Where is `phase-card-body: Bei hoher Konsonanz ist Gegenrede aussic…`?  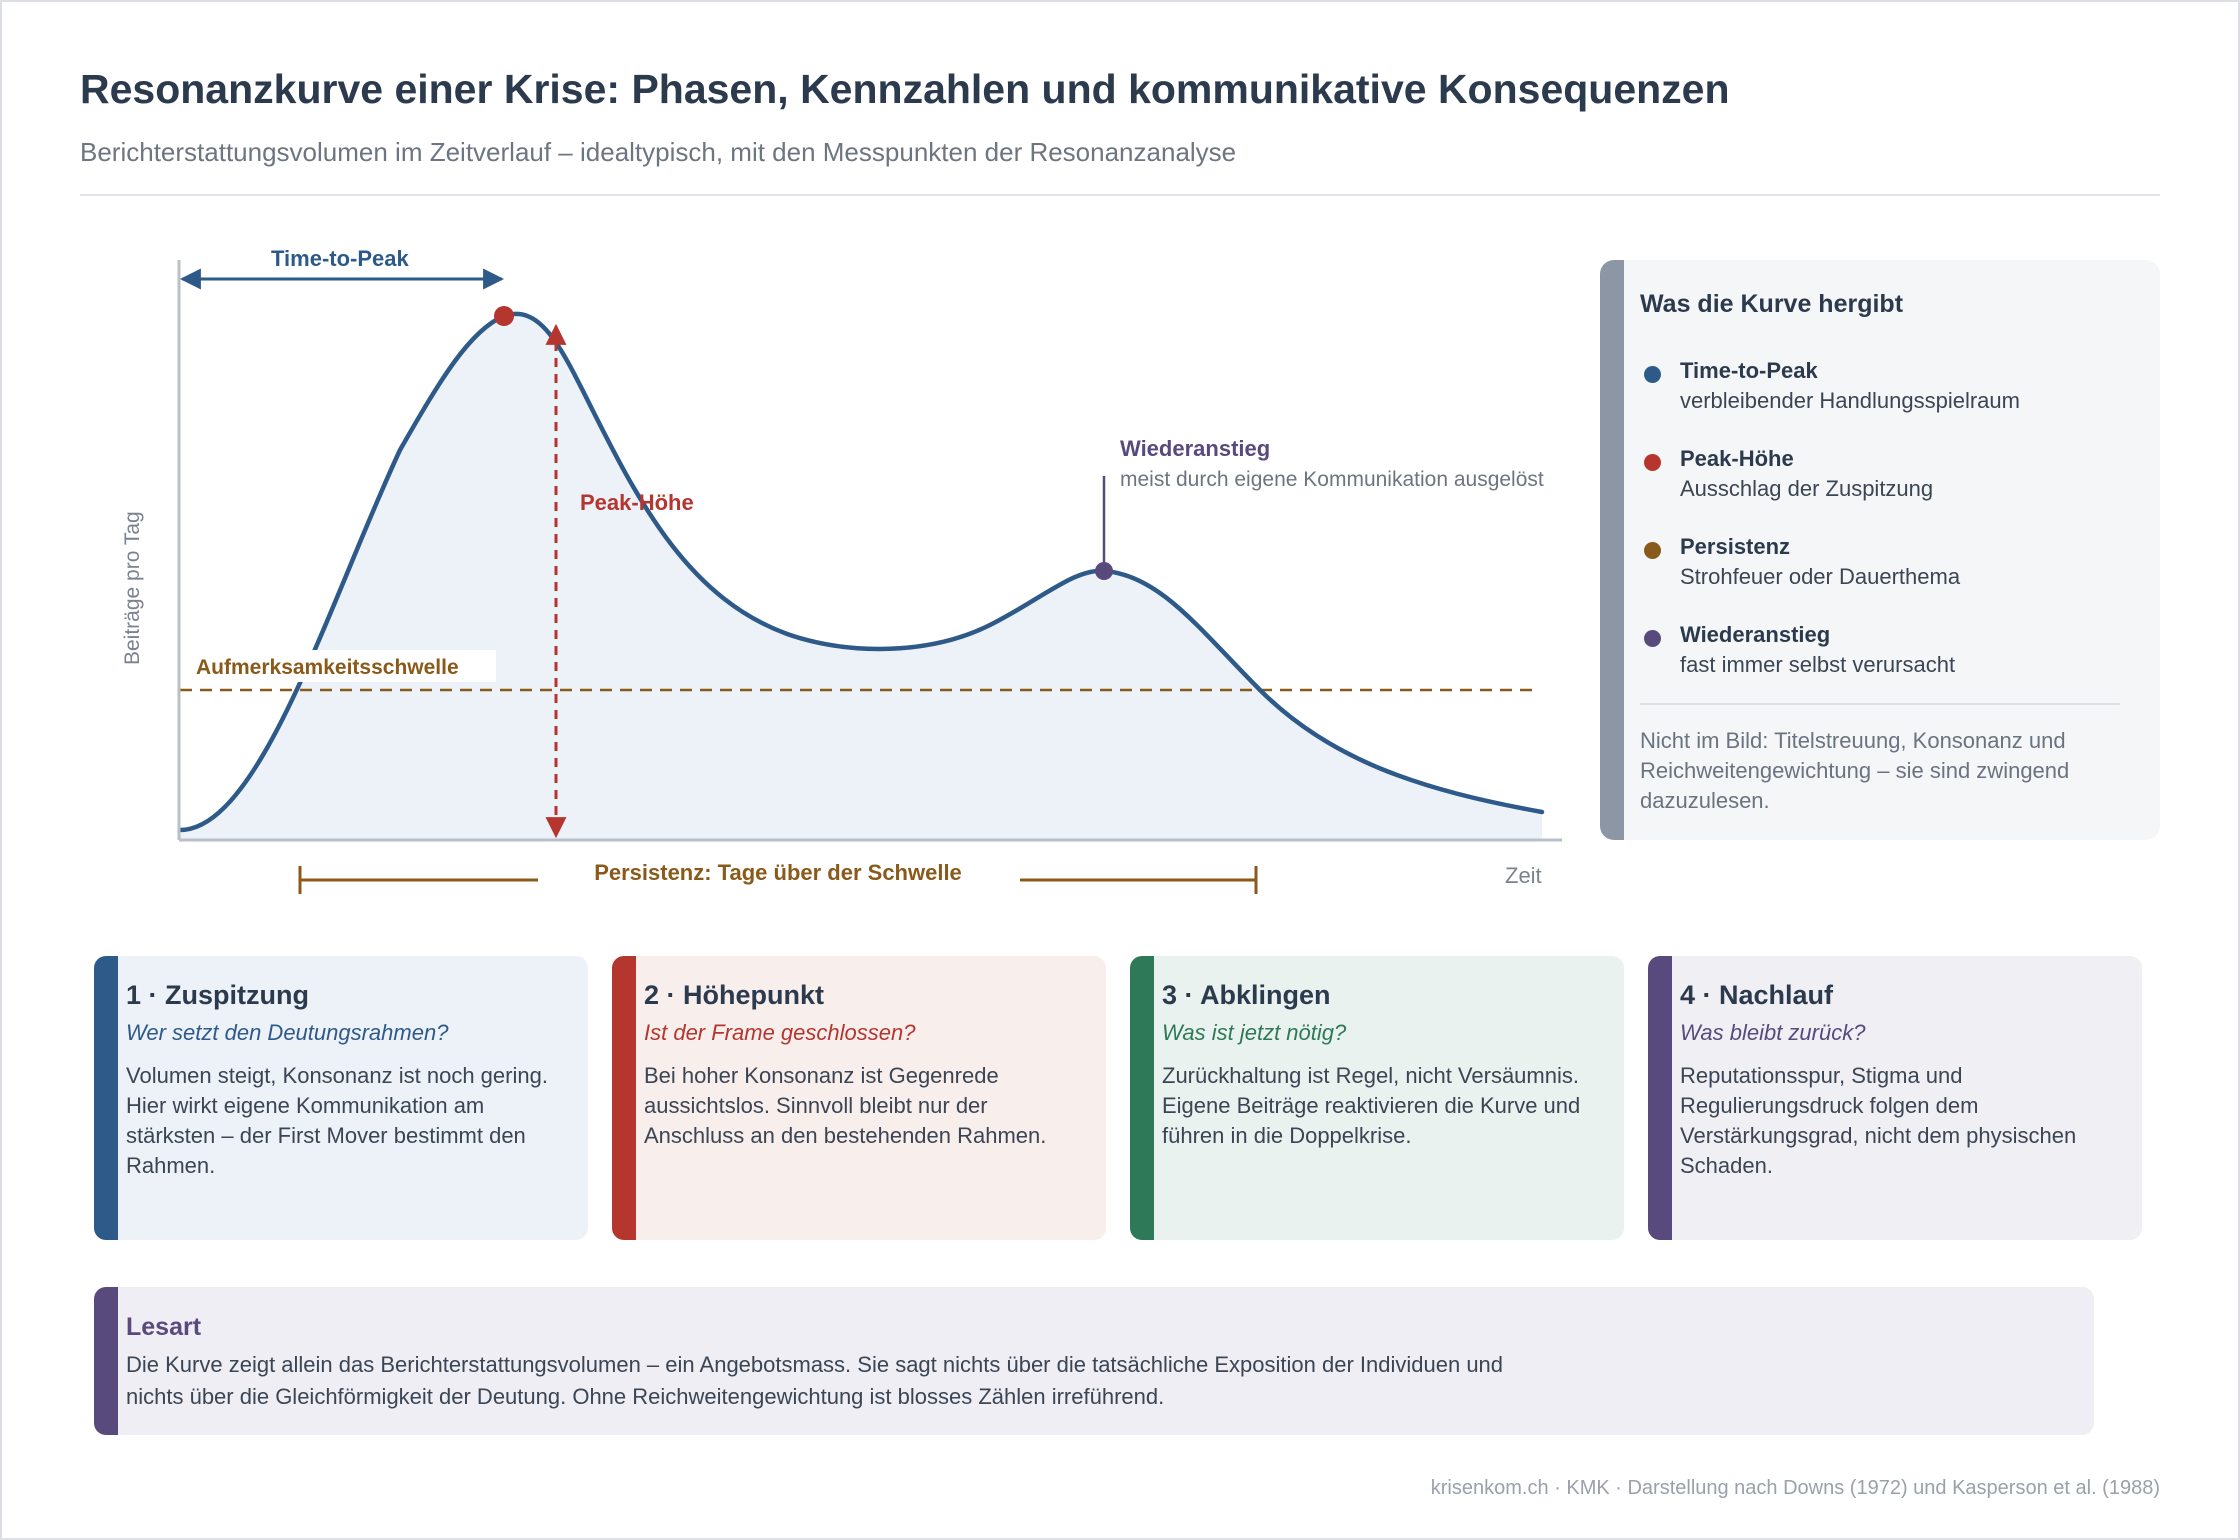
phase-card-body: Bei hoher Konsonanz ist Gegenrede aussic… is located at coordinates (845, 1105).